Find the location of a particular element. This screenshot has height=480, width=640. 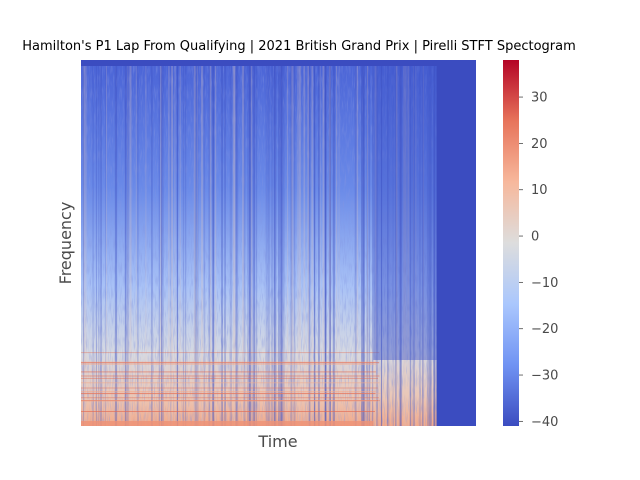

spectrogram-top-row is located at coordinates (278, 63).